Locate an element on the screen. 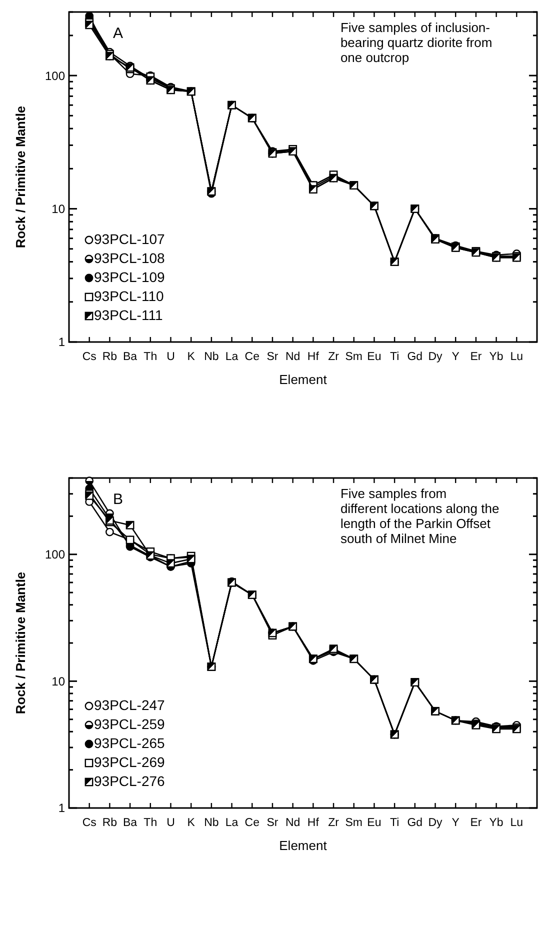 This screenshot has height=933, width=547. legend-label: 93PCL-108 is located at coordinates (130, 258).